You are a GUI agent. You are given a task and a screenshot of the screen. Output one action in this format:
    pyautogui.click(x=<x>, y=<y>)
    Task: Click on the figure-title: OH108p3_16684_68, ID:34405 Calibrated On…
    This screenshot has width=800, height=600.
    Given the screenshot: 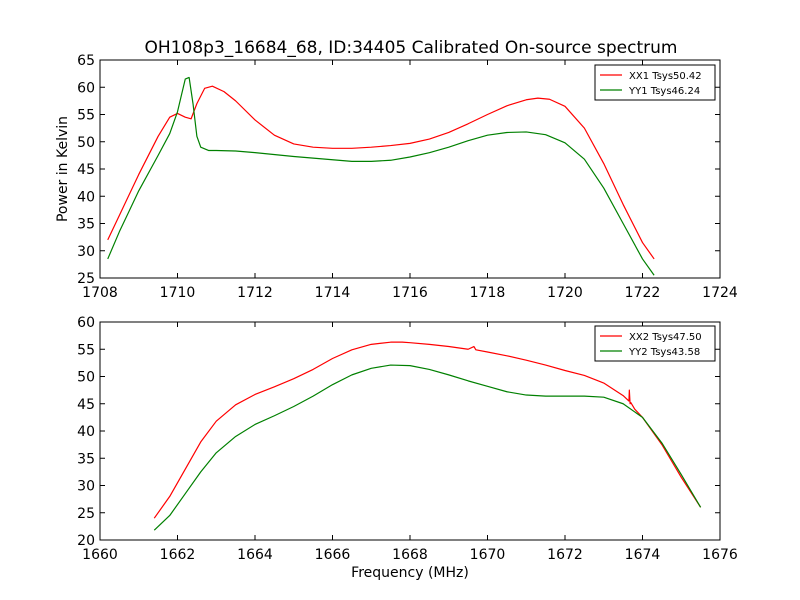 What is the action you would take?
    pyautogui.click(x=411, y=48)
    